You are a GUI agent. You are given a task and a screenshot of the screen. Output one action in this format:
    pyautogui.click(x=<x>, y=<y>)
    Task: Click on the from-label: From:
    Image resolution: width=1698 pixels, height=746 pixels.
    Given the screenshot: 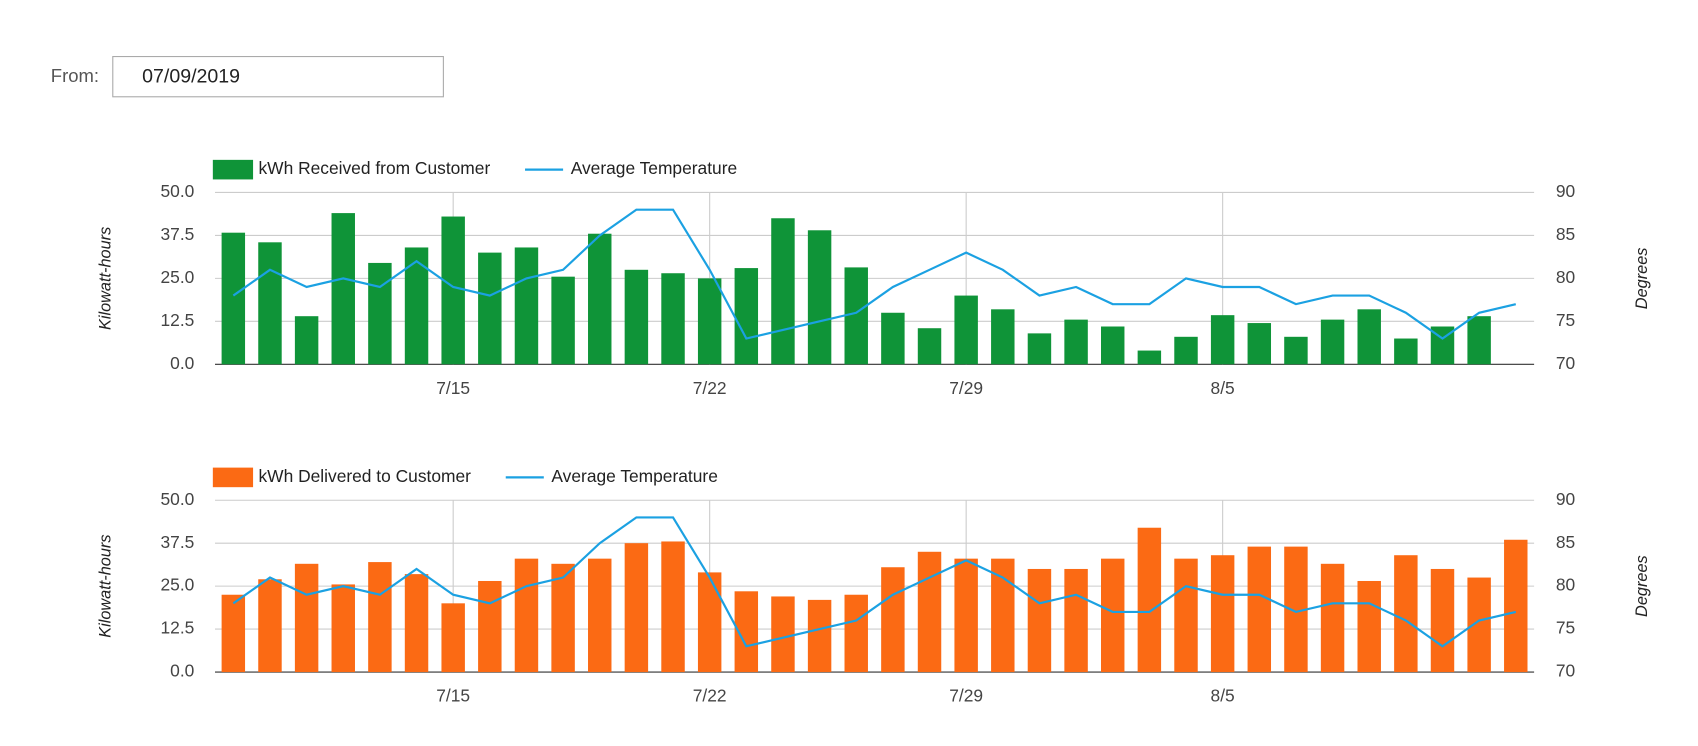 What is the action you would take?
    pyautogui.click(x=75, y=75)
    